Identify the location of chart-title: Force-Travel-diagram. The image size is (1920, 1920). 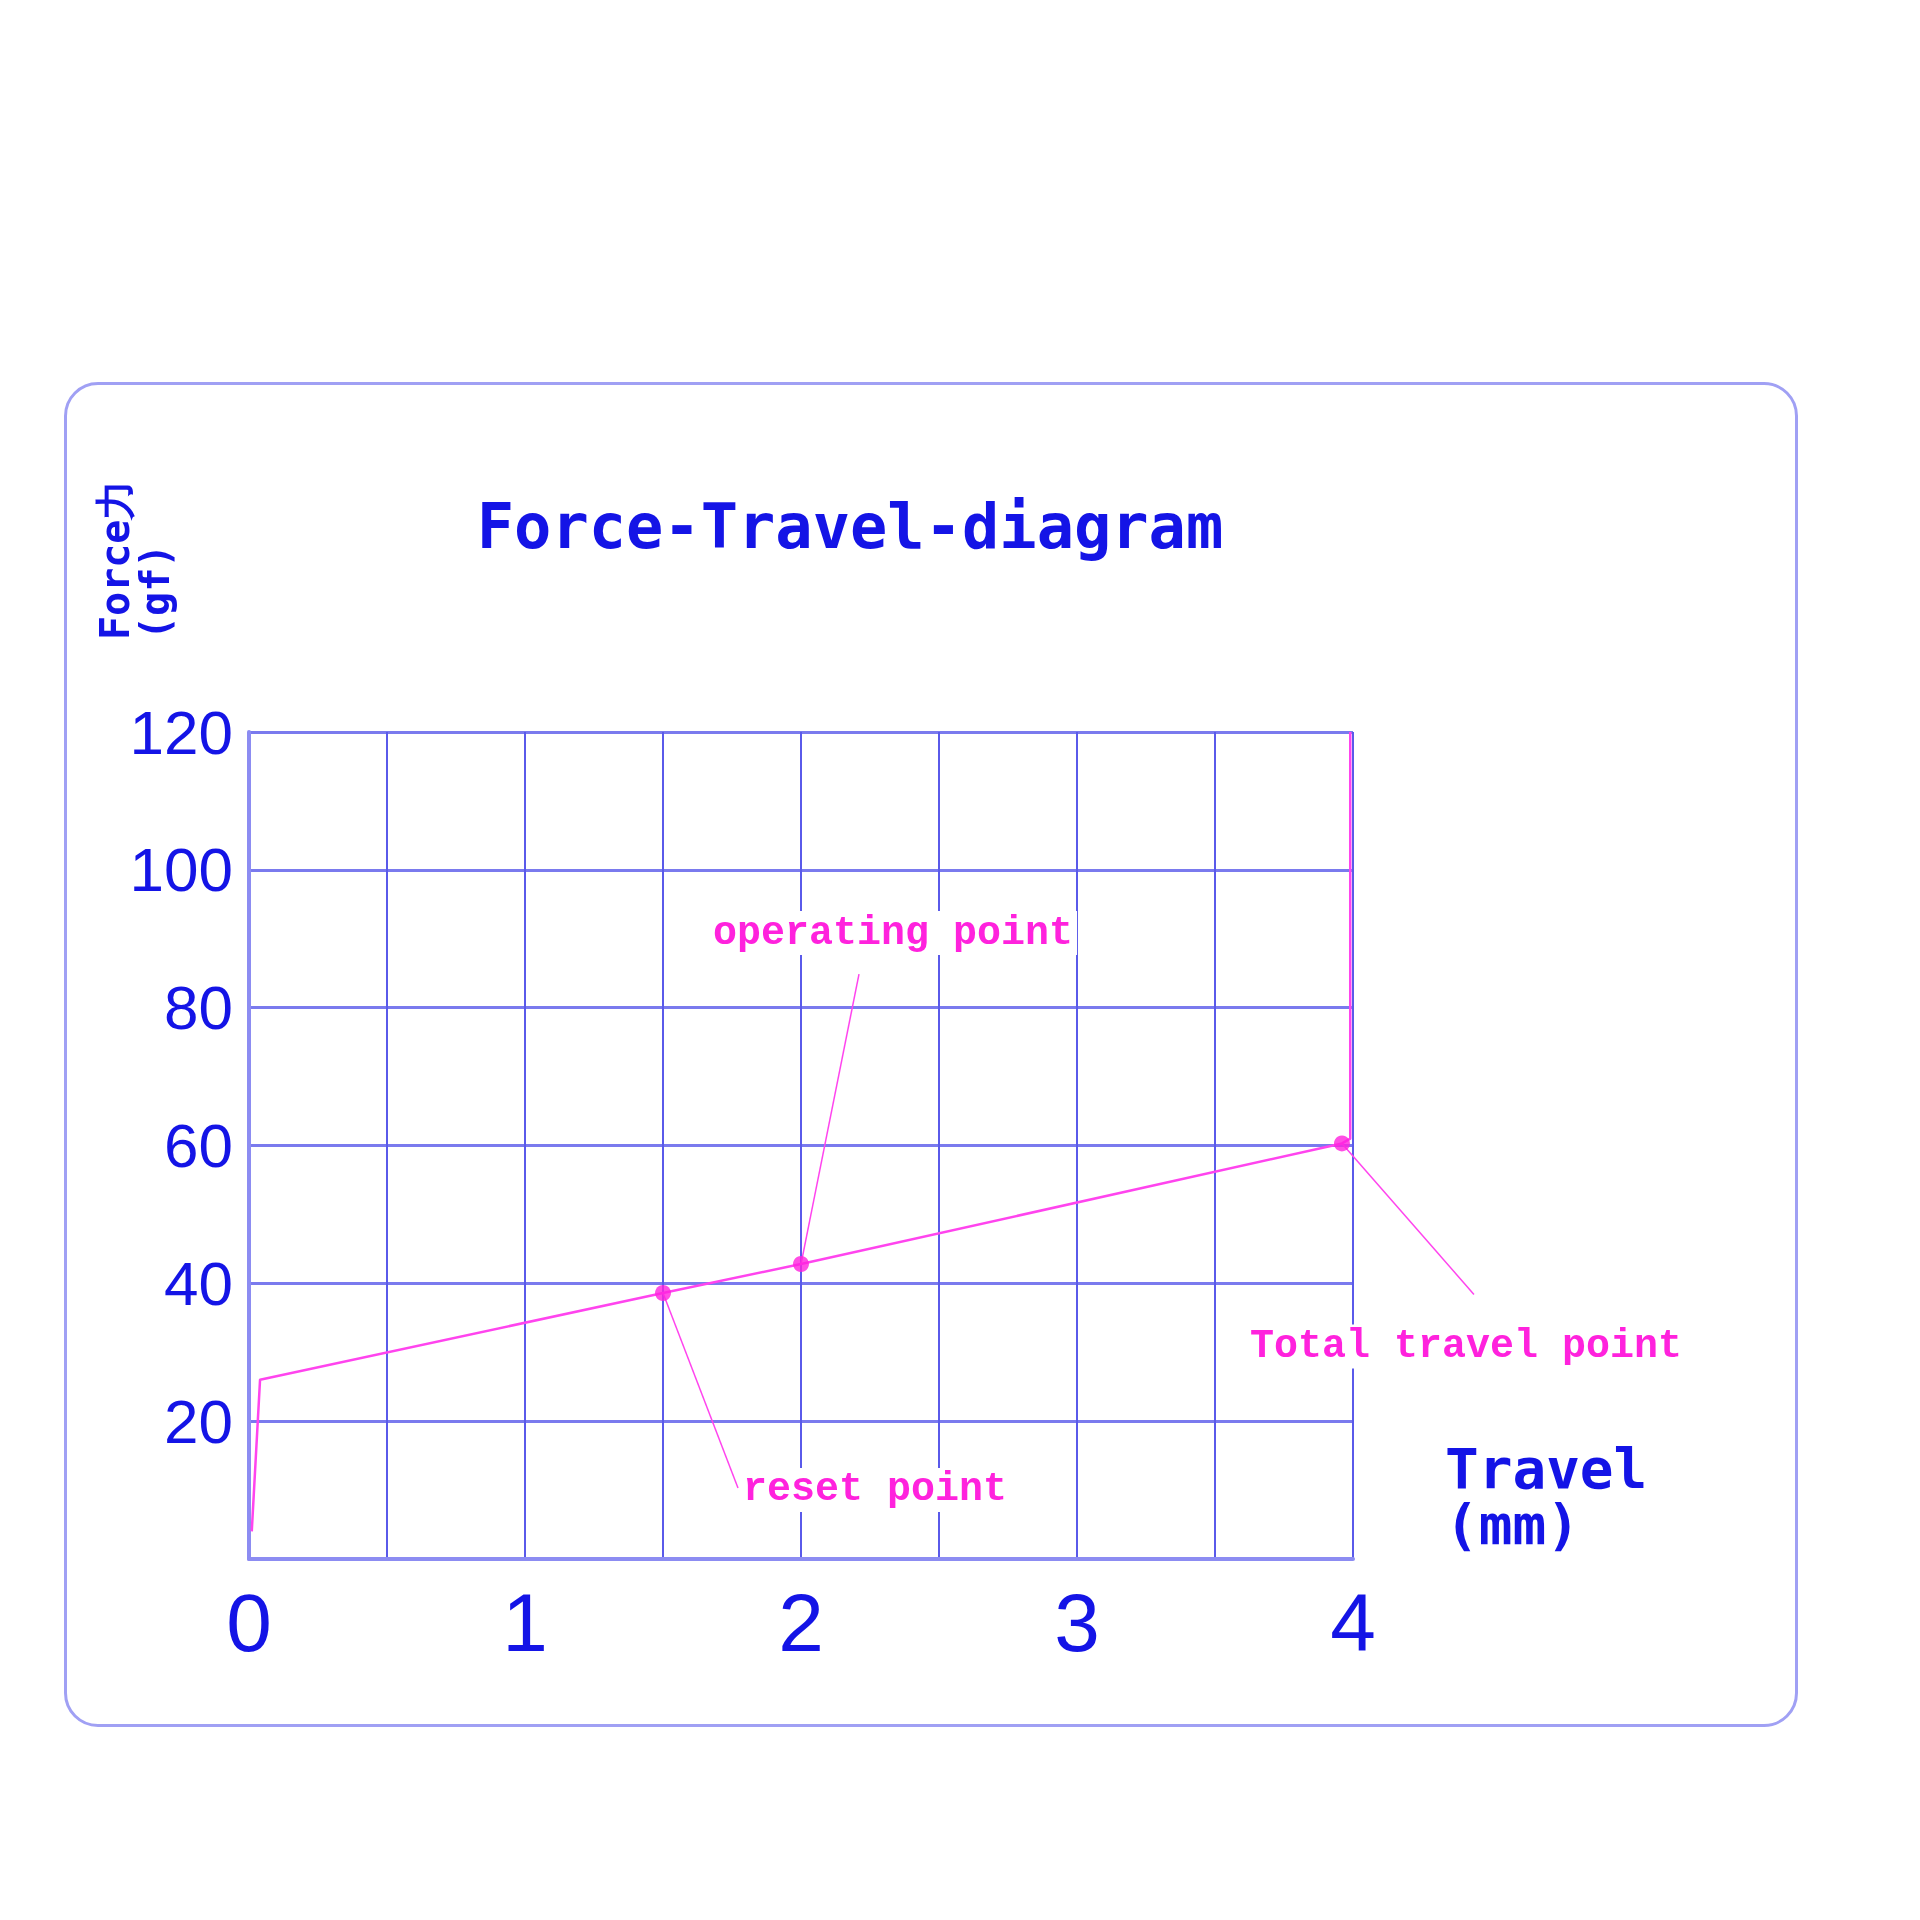
(850, 526).